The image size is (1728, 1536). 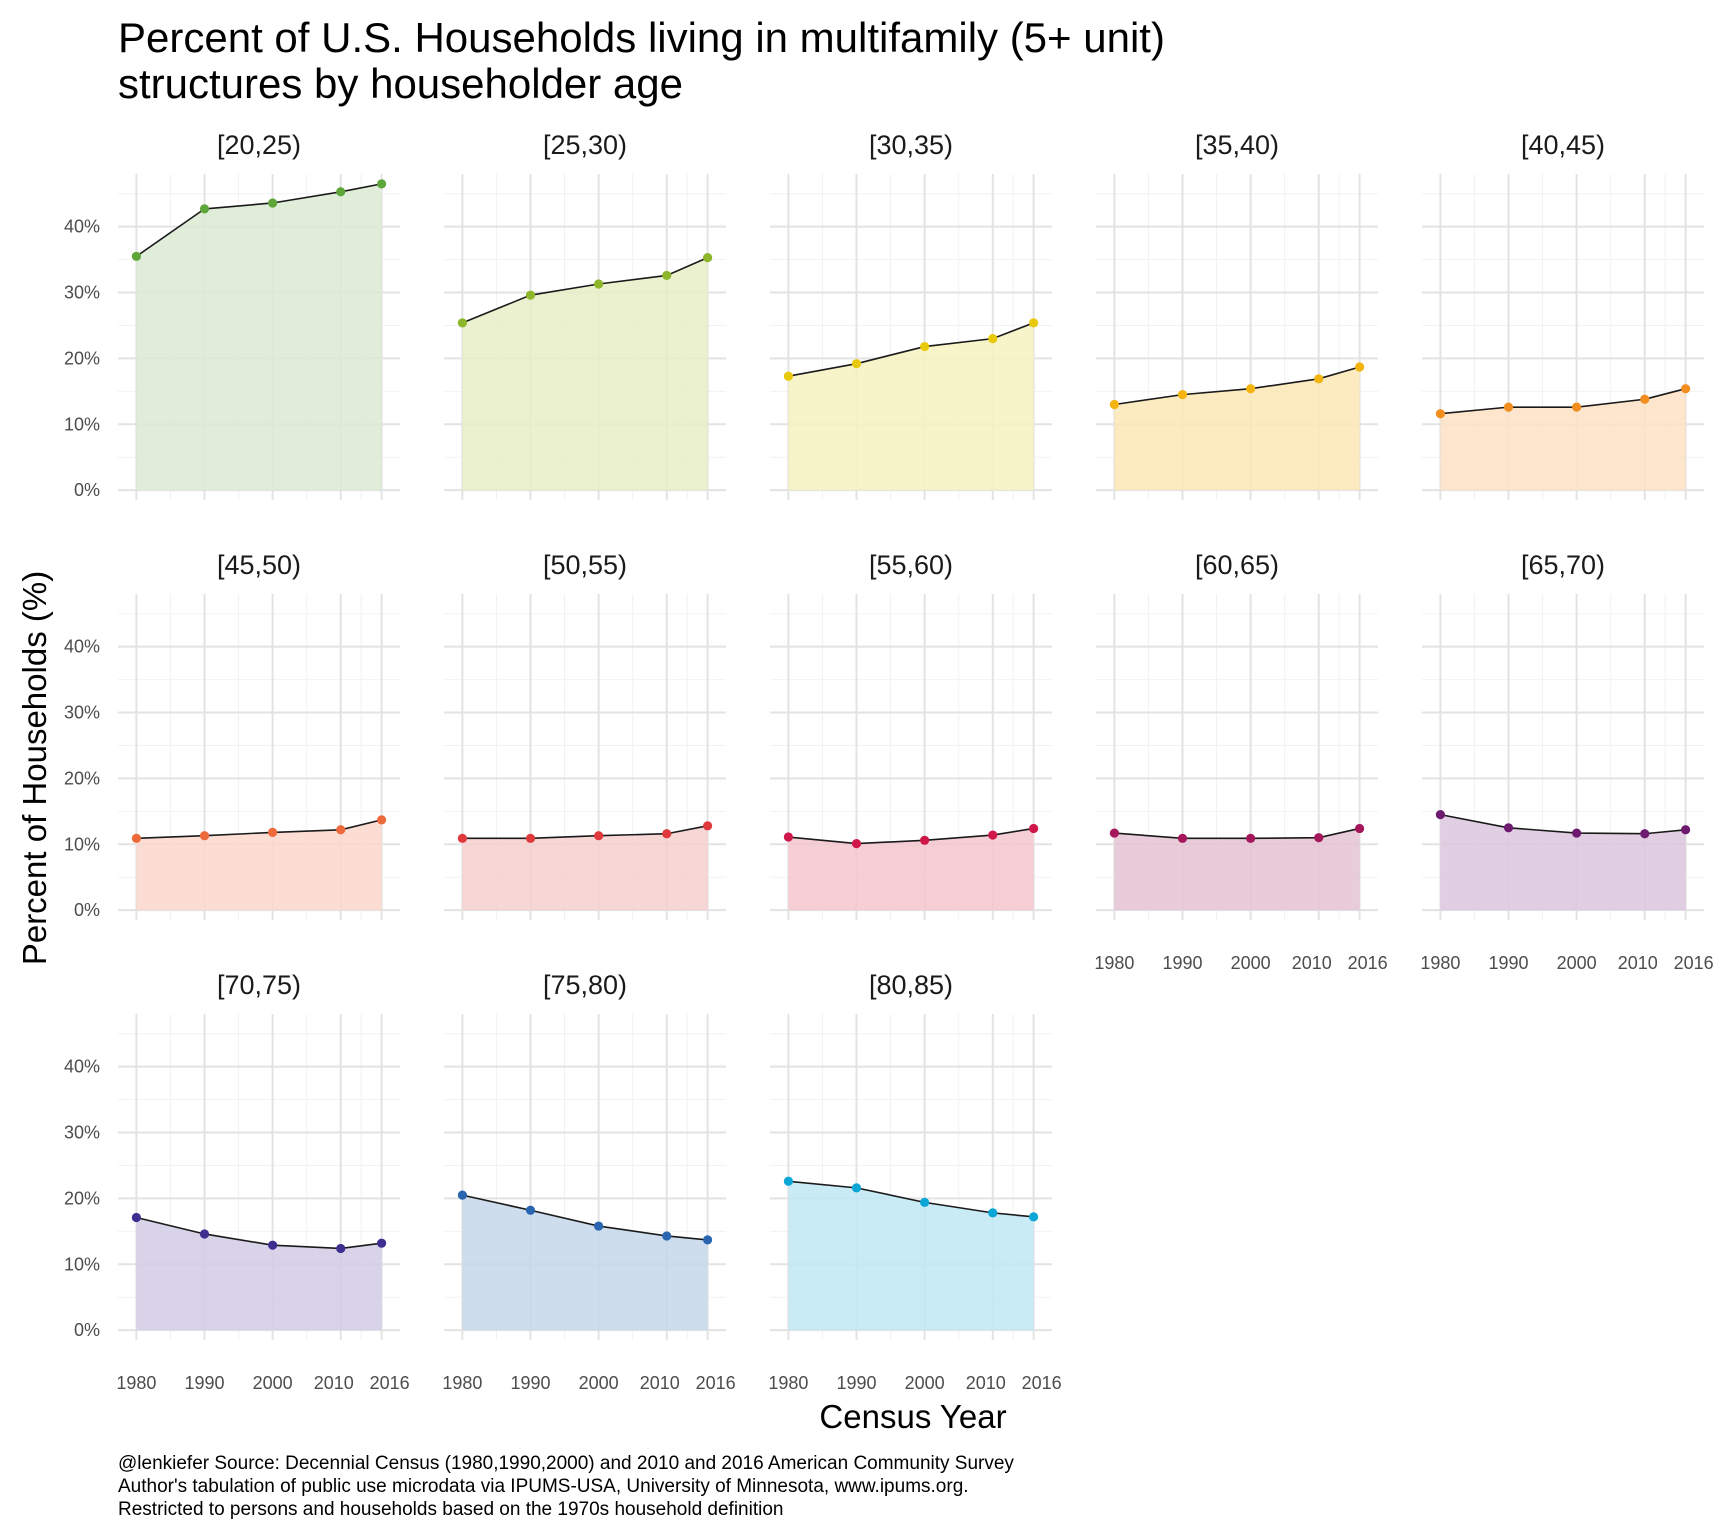 I want to click on facet-label: [20,25), so click(x=259, y=145).